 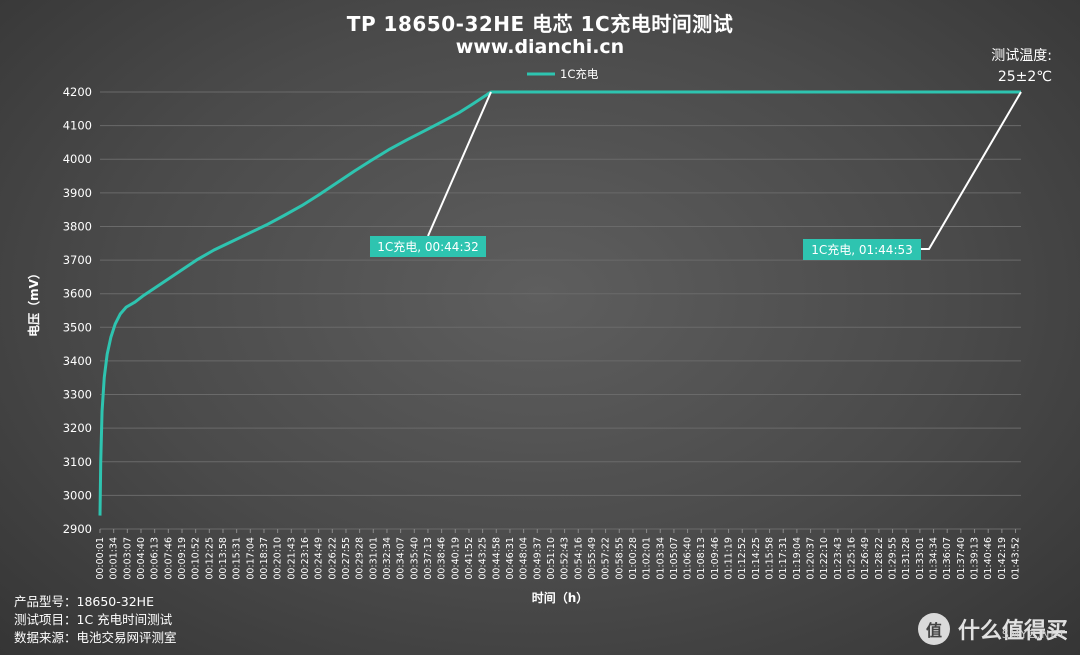 I want to click on x-tick-label: 01:14:25, so click(x=756, y=558).